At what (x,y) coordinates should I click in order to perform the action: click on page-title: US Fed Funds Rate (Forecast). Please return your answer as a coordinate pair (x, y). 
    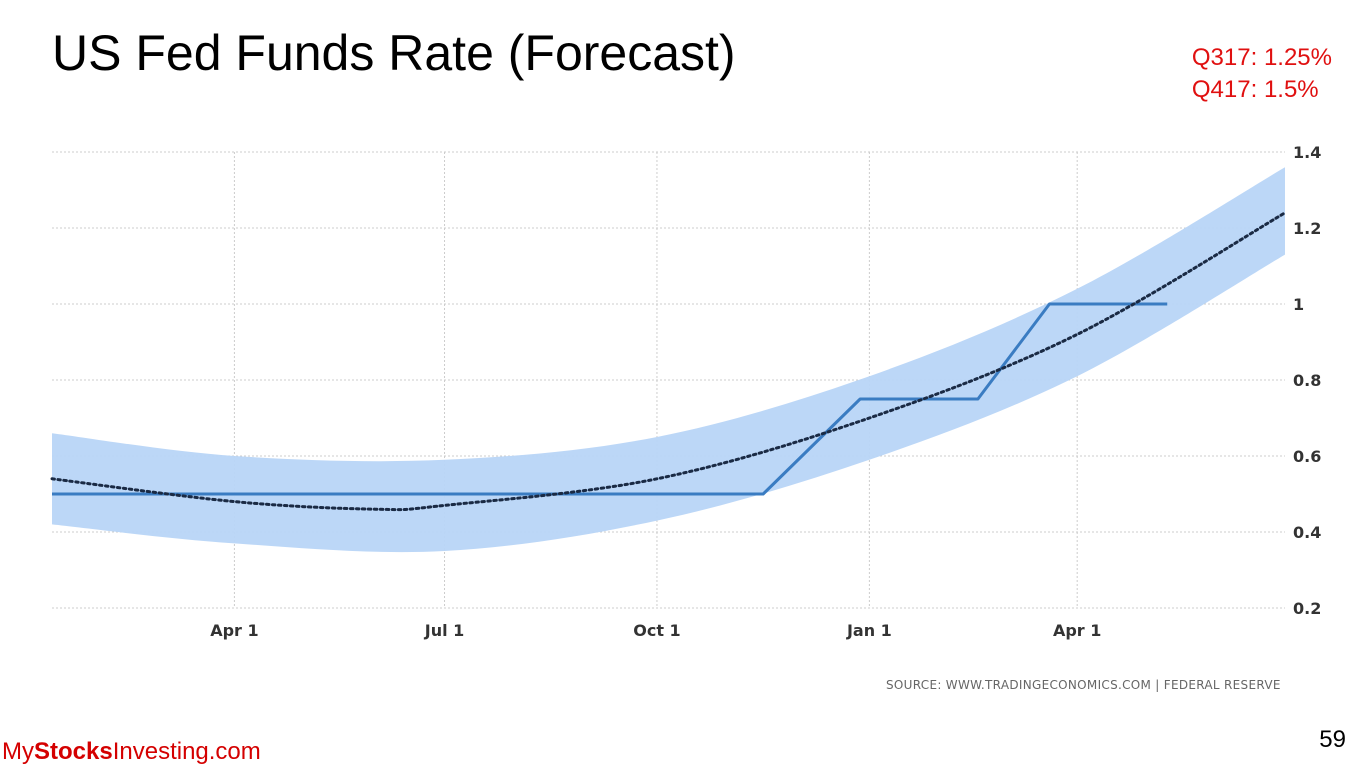
    Looking at the image, I should click on (394, 53).